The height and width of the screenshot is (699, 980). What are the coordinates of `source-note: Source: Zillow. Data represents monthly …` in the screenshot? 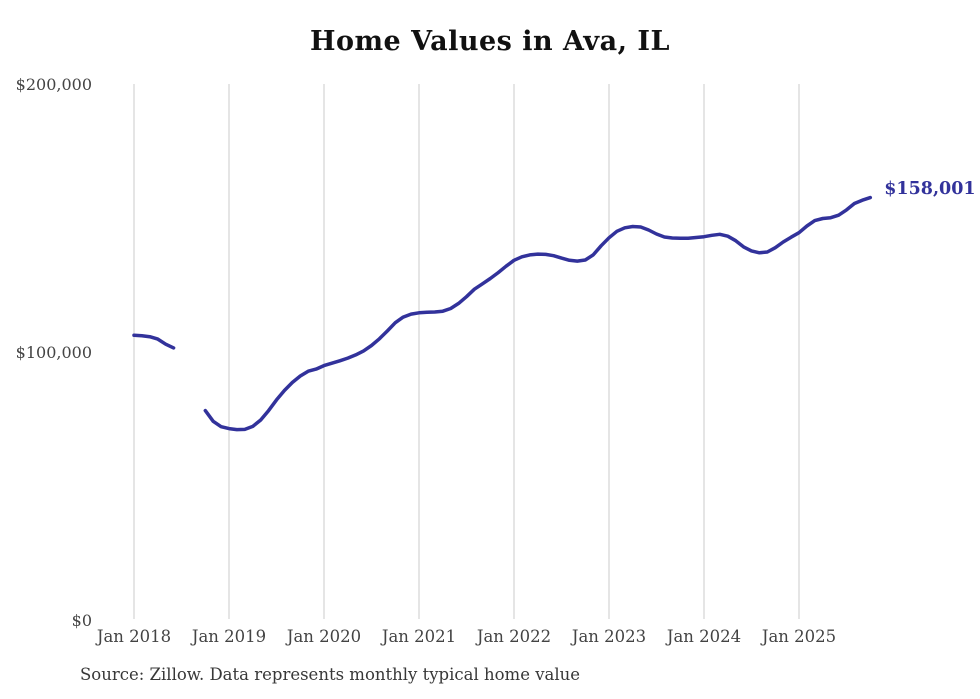 It's located at (330, 674).